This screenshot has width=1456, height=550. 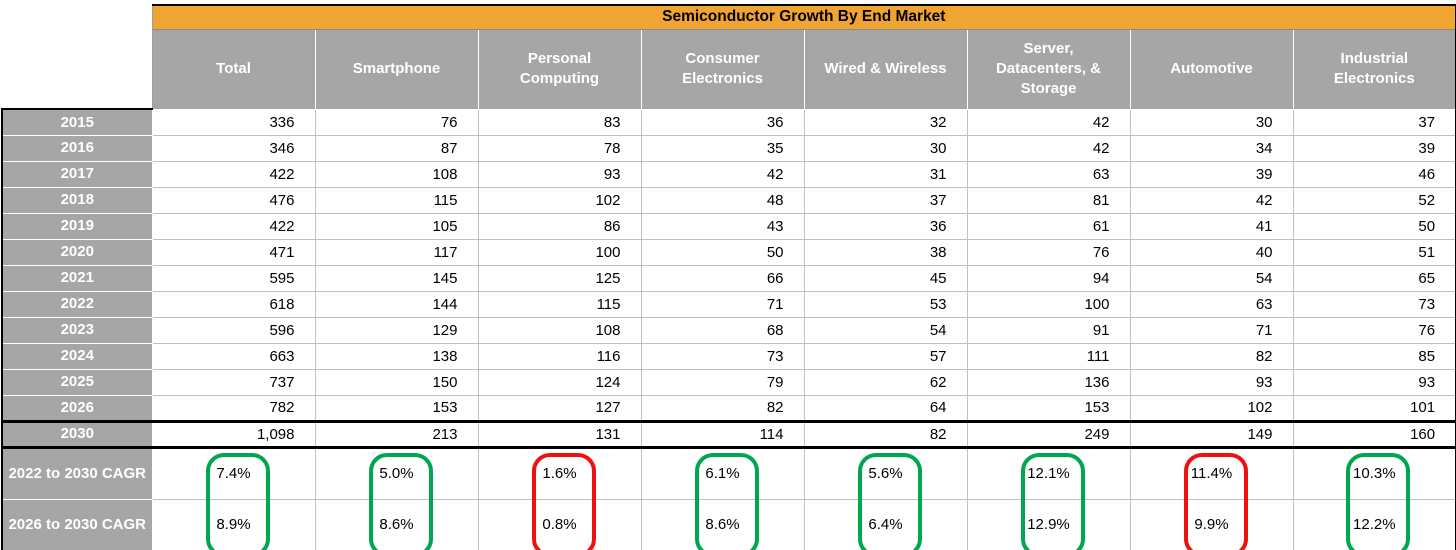 I want to click on row-label: 2019, so click(x=77, y=226).